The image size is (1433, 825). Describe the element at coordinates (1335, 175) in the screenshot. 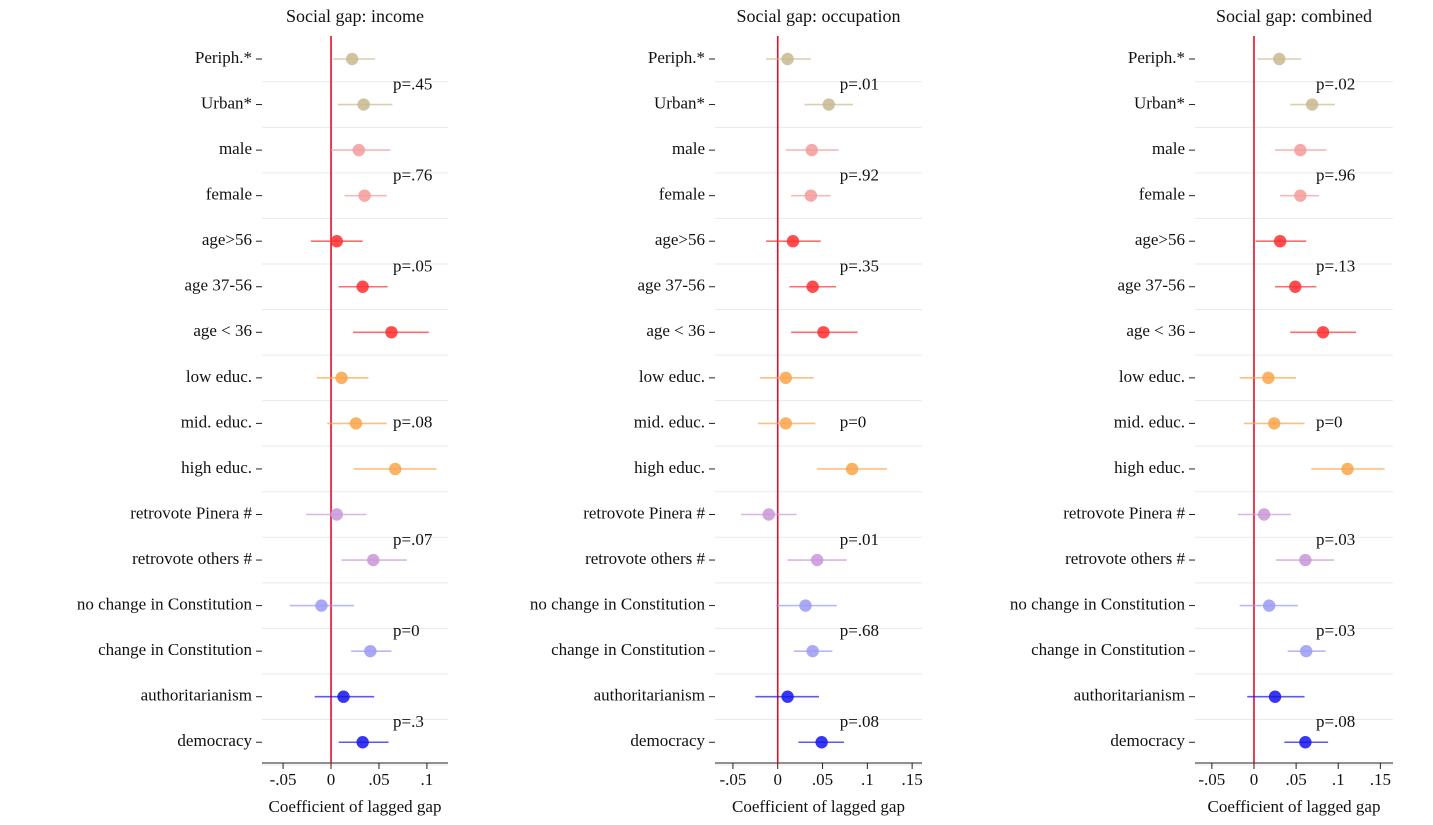

I see `p-value-label: p=.96` at that location.